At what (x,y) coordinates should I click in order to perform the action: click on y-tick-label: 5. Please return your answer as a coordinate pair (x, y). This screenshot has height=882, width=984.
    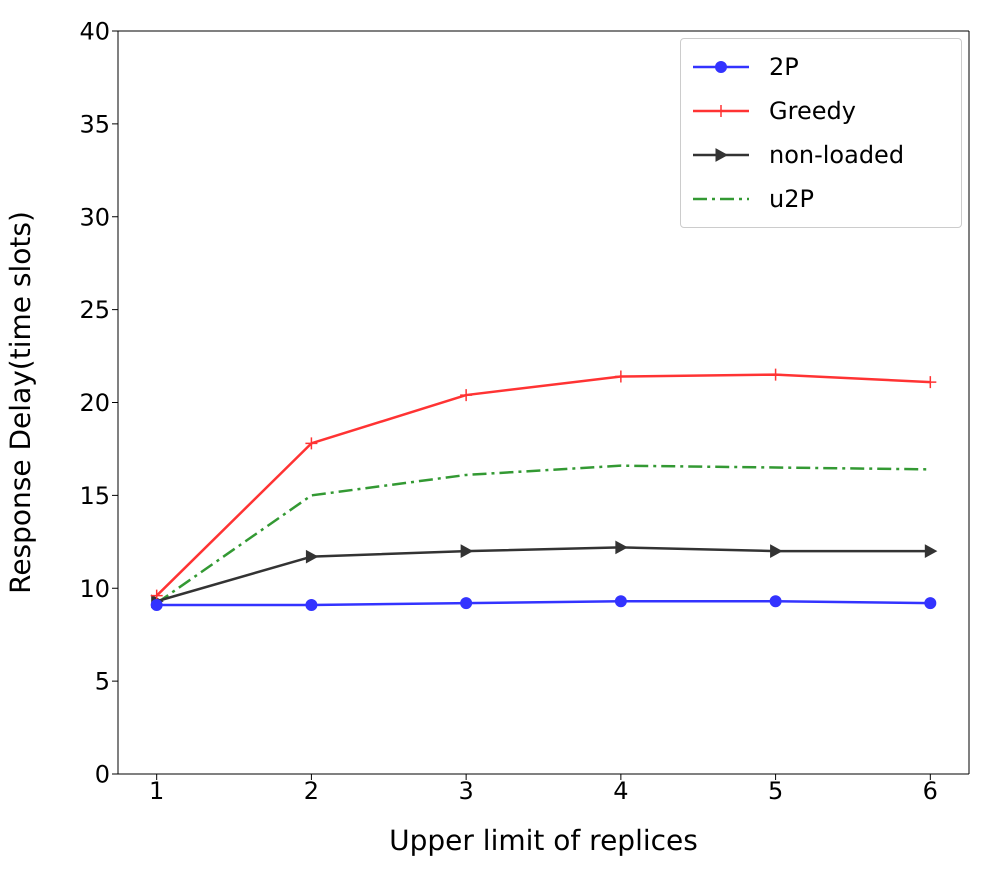
    Looking at the image, I should click on (102, 682).